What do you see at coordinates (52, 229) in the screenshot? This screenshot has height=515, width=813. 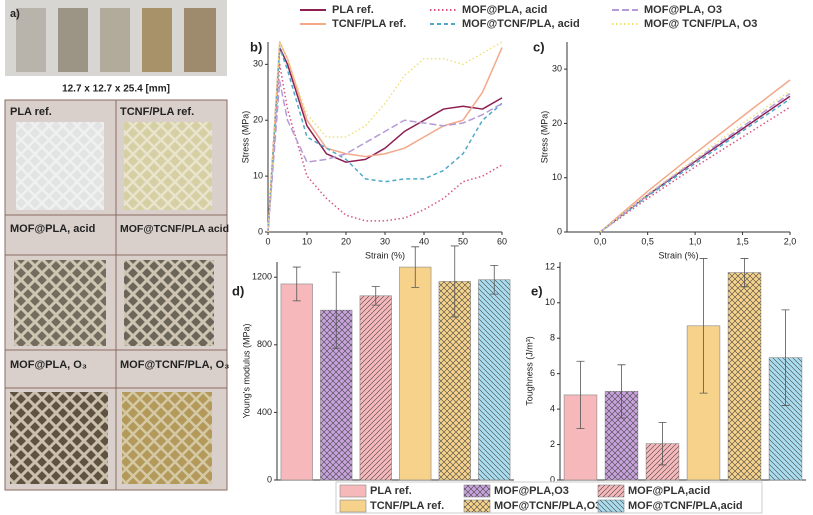 I see `sample-label: MOF@PLA, acid` at bounding box center [52, 229].